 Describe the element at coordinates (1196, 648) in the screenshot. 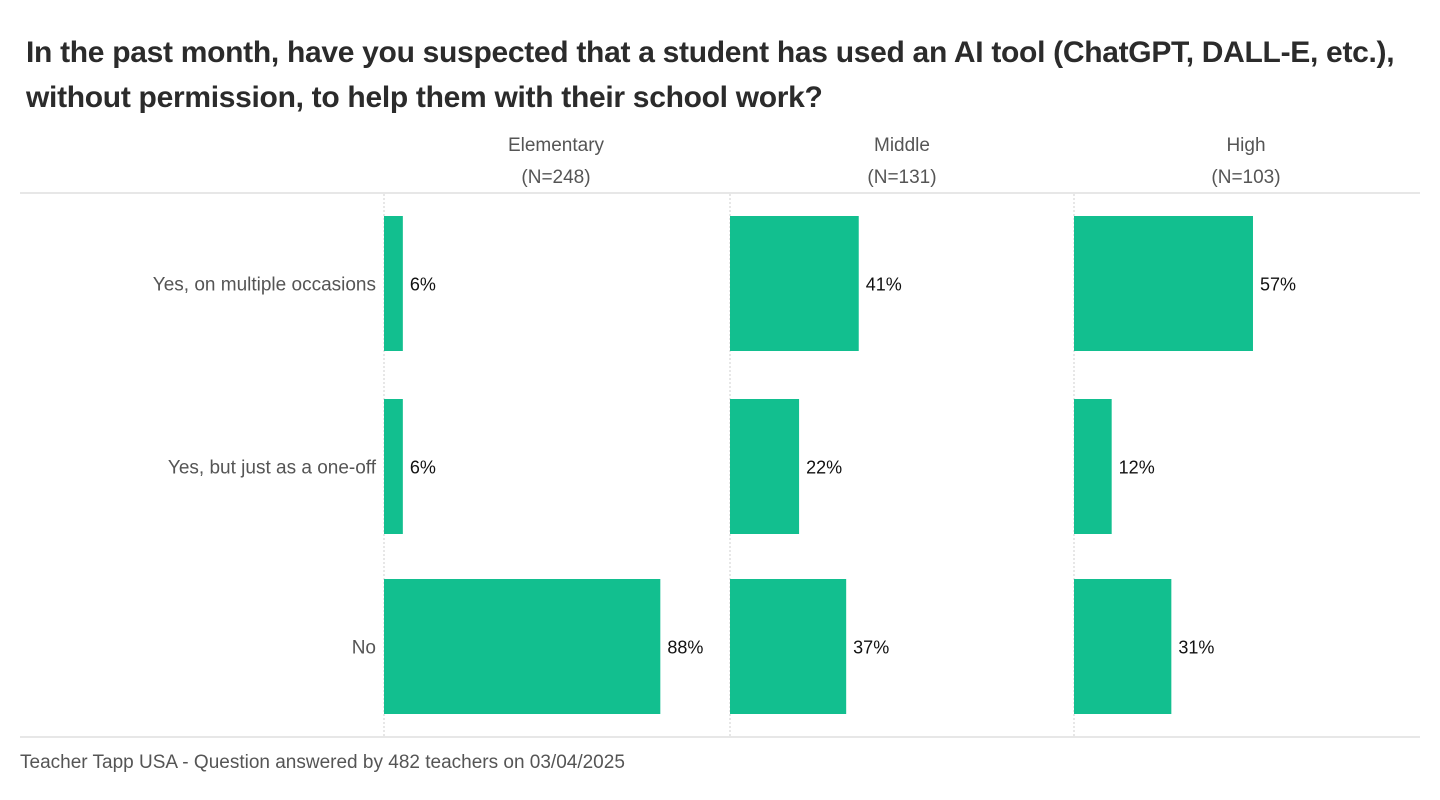

I see `value-label-high-no: 31%` at that location.